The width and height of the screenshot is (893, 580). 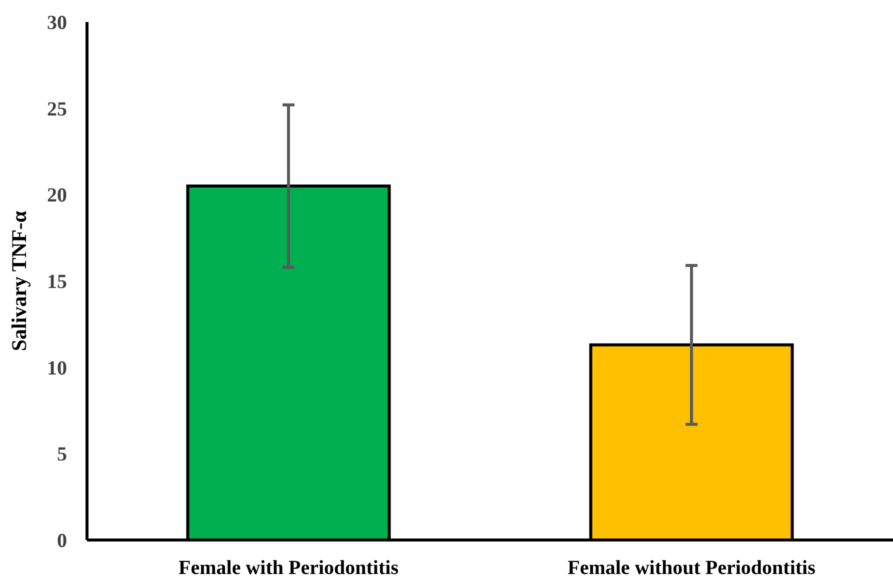 What do you see at coordinates (62, 541) in the screenshot?
I see `y-tick-label: 0` at bounding box center [62, 541].